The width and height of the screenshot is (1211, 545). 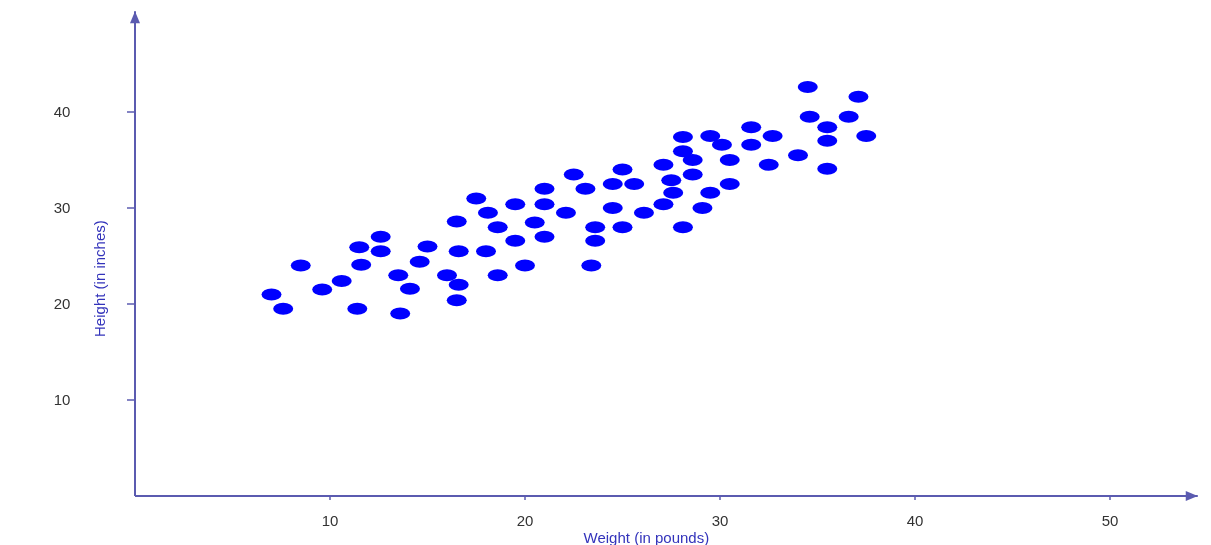 I want to click on x-tick-label: 20, so click(x=525, y=521).